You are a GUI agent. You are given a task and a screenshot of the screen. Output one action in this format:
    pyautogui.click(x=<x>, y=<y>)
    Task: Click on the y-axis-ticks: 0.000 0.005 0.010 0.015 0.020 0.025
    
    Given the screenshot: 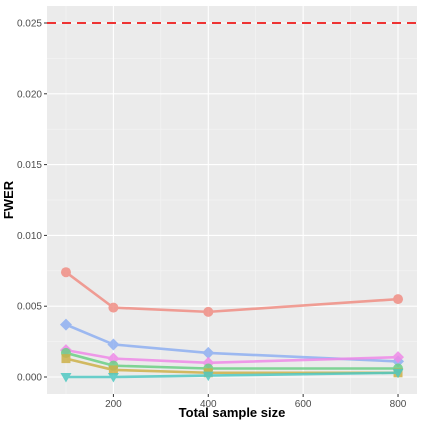 What is the action you would take?
    pyautogui.click(x=32, y=201)
    